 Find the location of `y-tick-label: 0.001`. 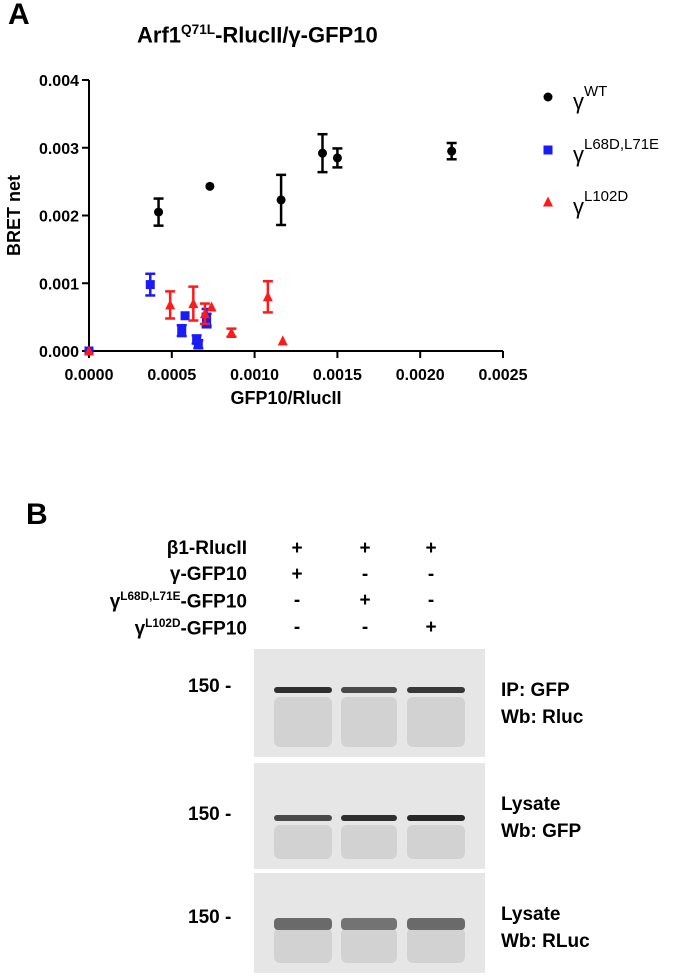

y-tick-label: 0.001 is located at coordinates (59, 284).